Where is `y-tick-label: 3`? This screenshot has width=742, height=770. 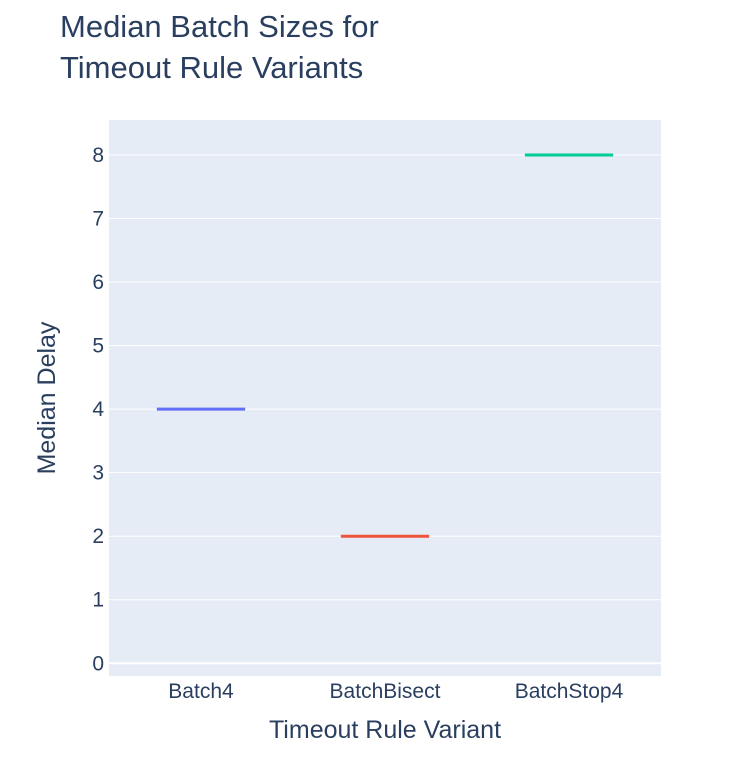
y-tick-label: 3 is located at coordinates (98, 473).